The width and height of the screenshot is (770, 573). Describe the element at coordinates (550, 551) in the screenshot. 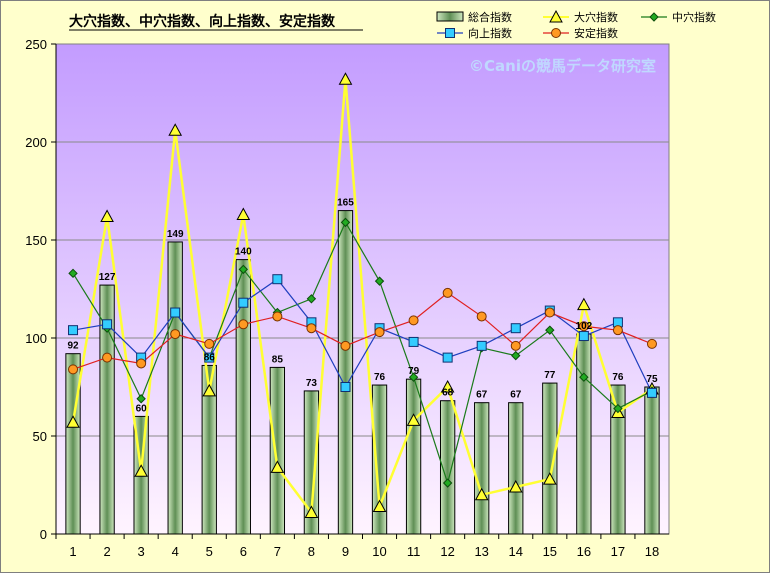

I see `x-tick-label: 15` at that location.